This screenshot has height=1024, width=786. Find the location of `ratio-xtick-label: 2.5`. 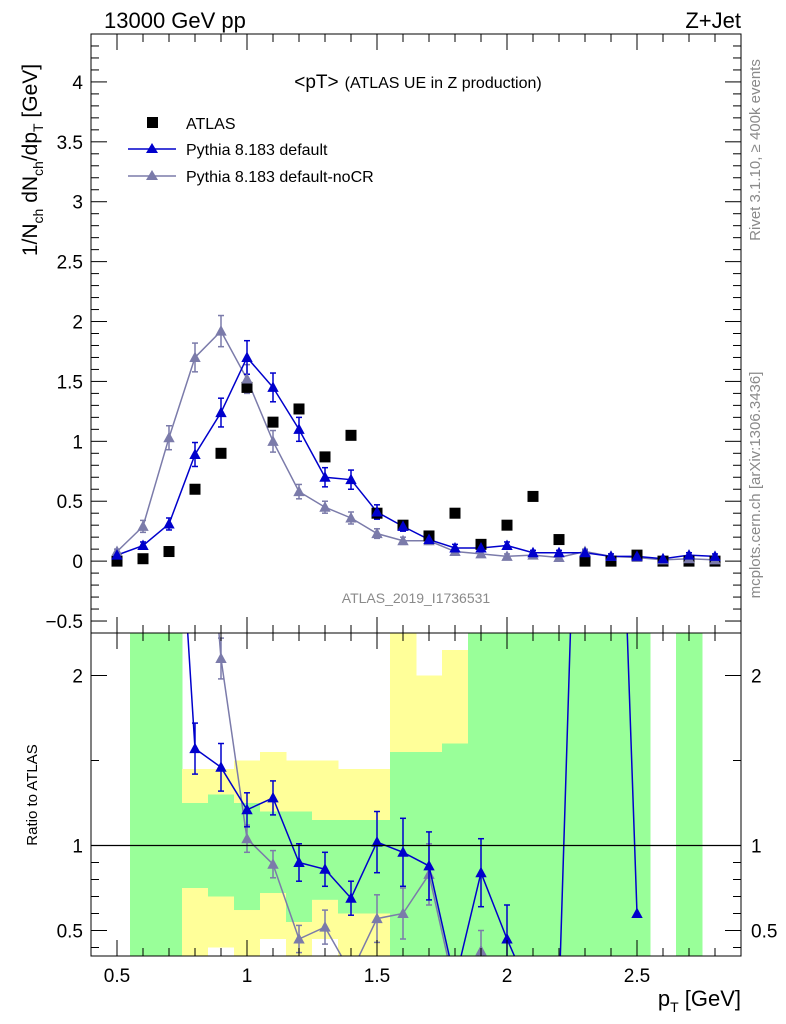

ratio-xtick-label: 2.5 is located at coordinates (637, 976).